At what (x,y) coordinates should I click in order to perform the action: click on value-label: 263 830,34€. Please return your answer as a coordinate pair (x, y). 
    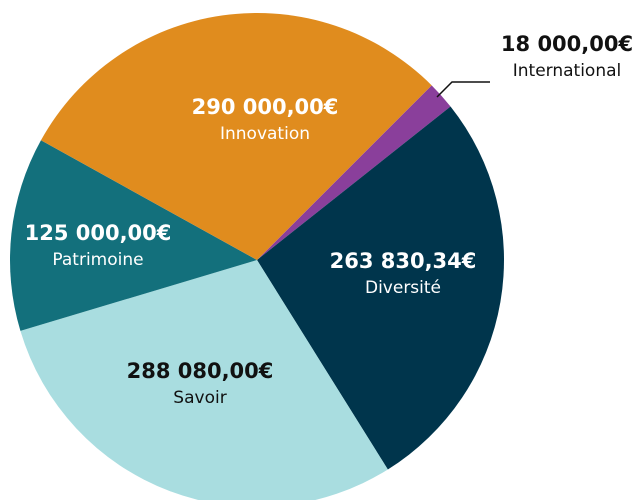
    Looking at the image, I should click on (403, 261).